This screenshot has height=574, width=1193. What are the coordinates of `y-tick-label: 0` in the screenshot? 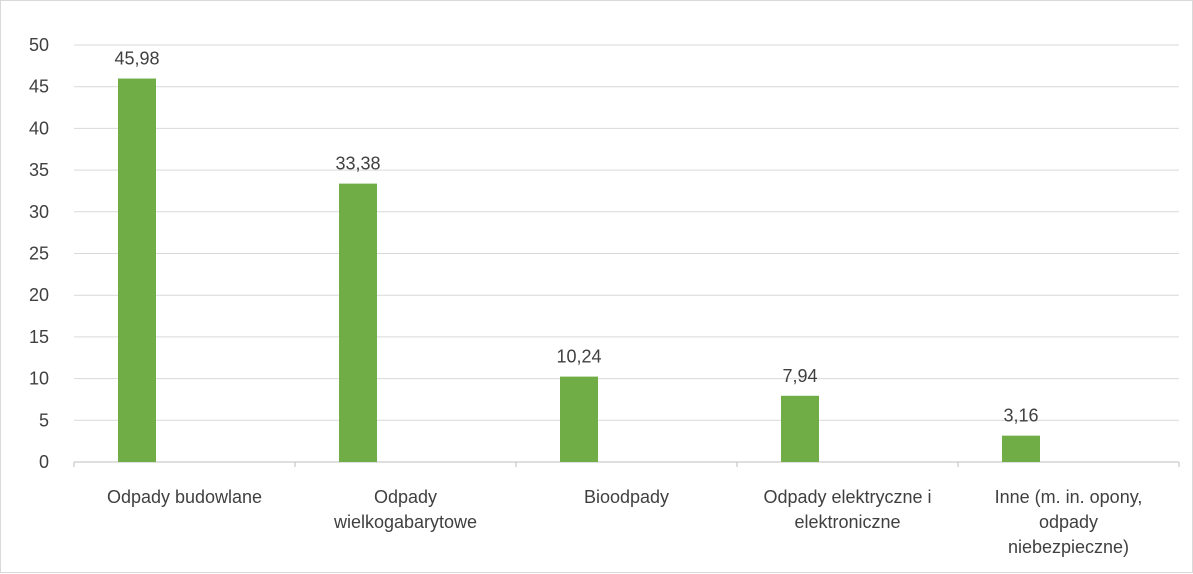 It's located at (44, 462).